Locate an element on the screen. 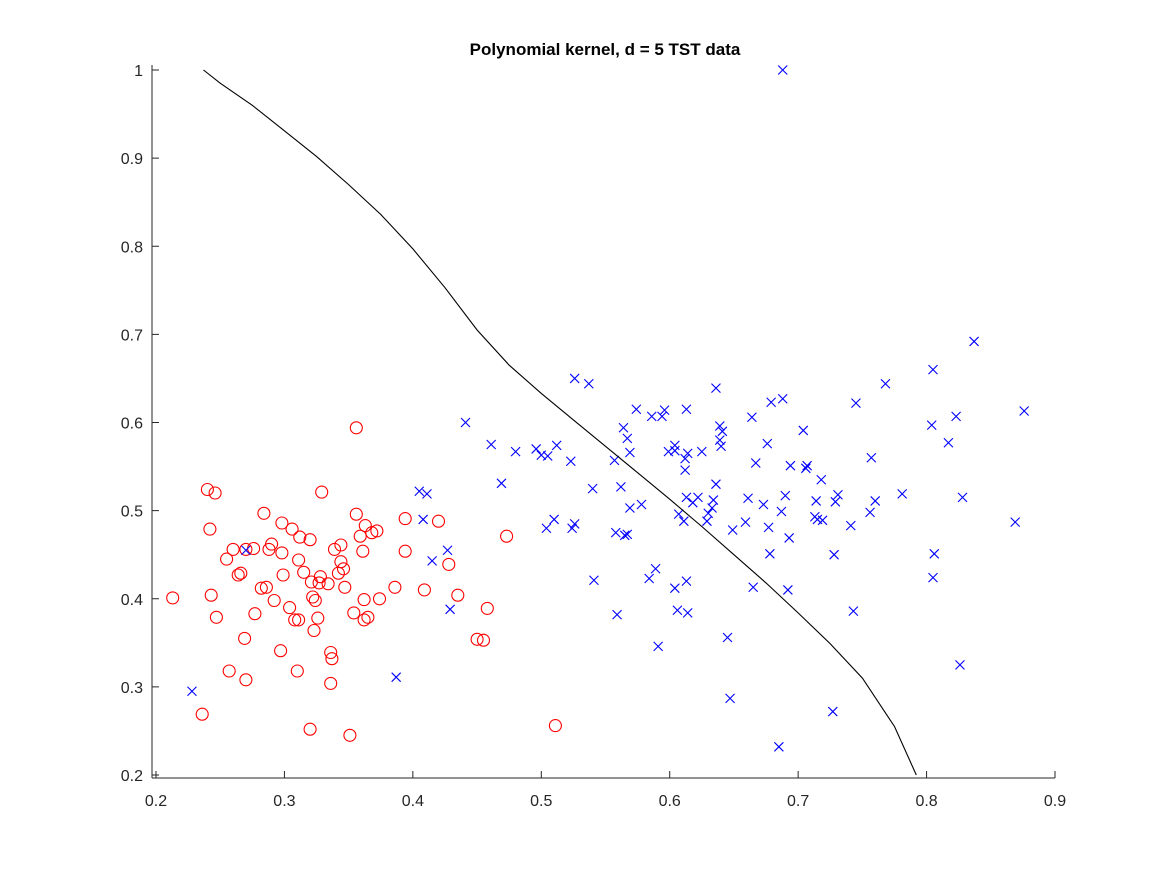 The height and width of the screenshot is (875, 1167). y-tick-label: 0.9 is located at coordinates (132, 159).